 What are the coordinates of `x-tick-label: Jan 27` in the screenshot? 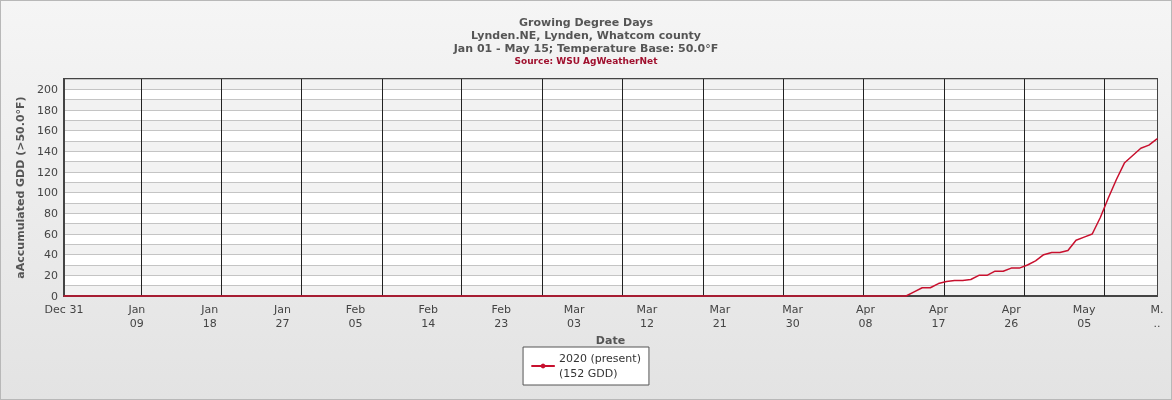 It's located at (282, 316).